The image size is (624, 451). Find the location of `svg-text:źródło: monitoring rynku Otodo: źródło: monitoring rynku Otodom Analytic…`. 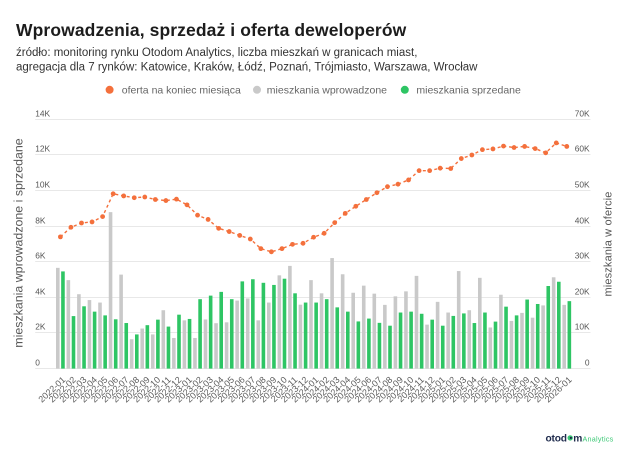

svg-text:źródło: monitoring rynku Otodo: źródło: monitoring rynku Otodom Analytic… is located at coordinates (216, 53).